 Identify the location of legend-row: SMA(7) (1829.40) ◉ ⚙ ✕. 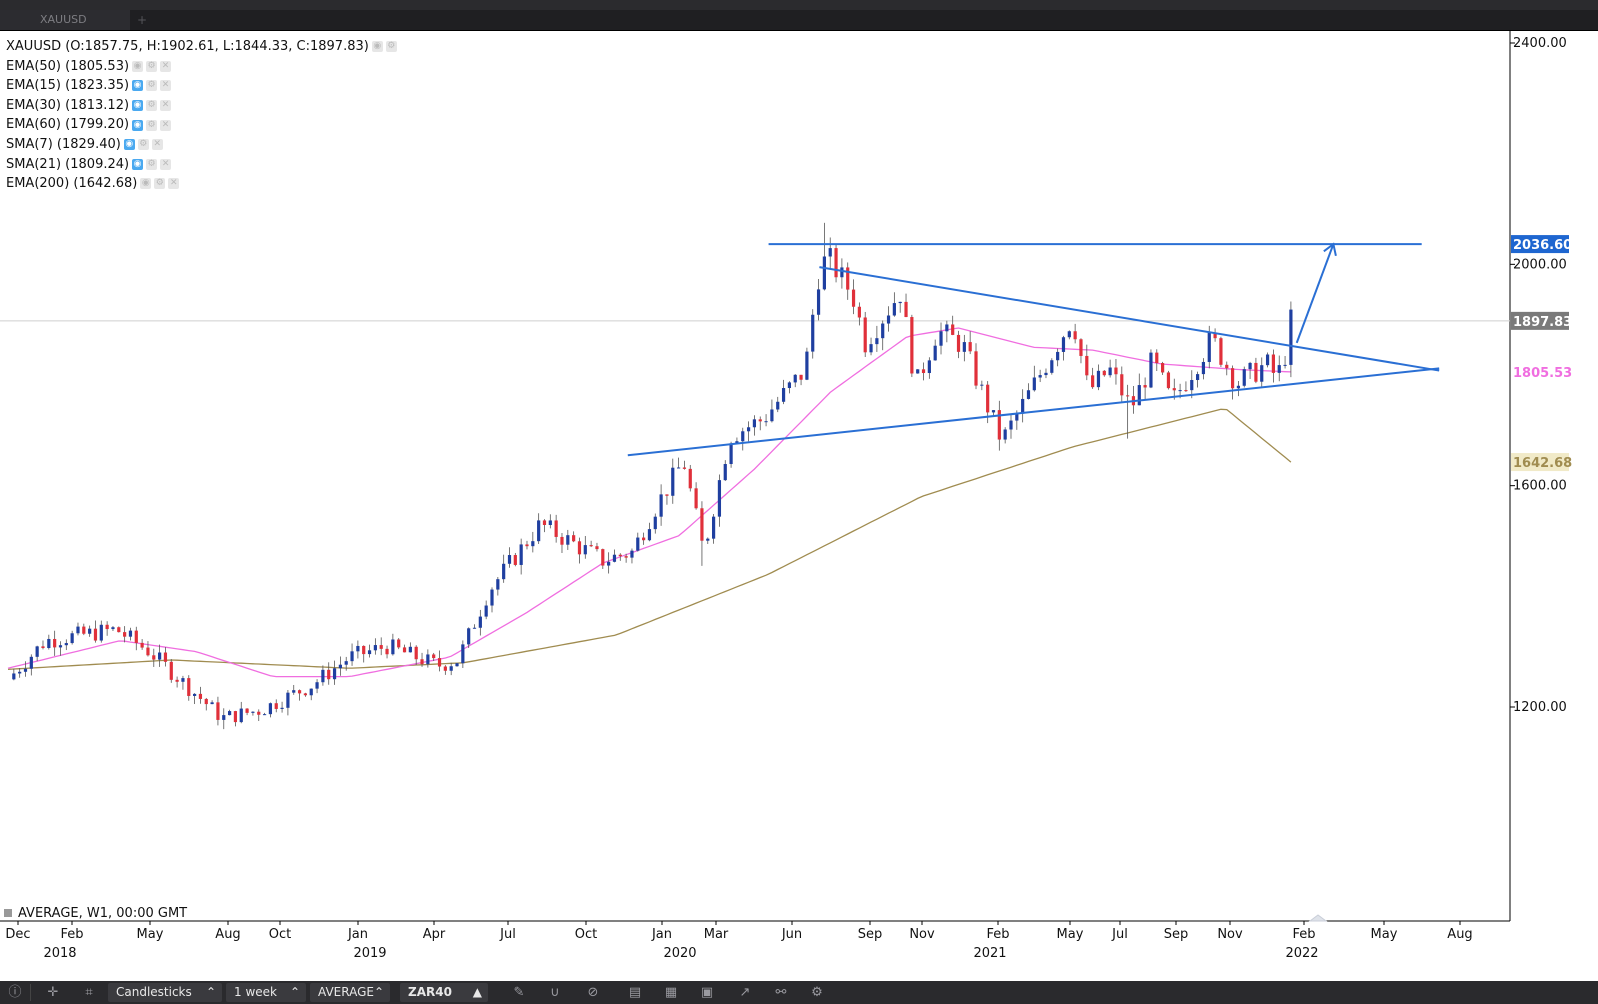
(201, 145).